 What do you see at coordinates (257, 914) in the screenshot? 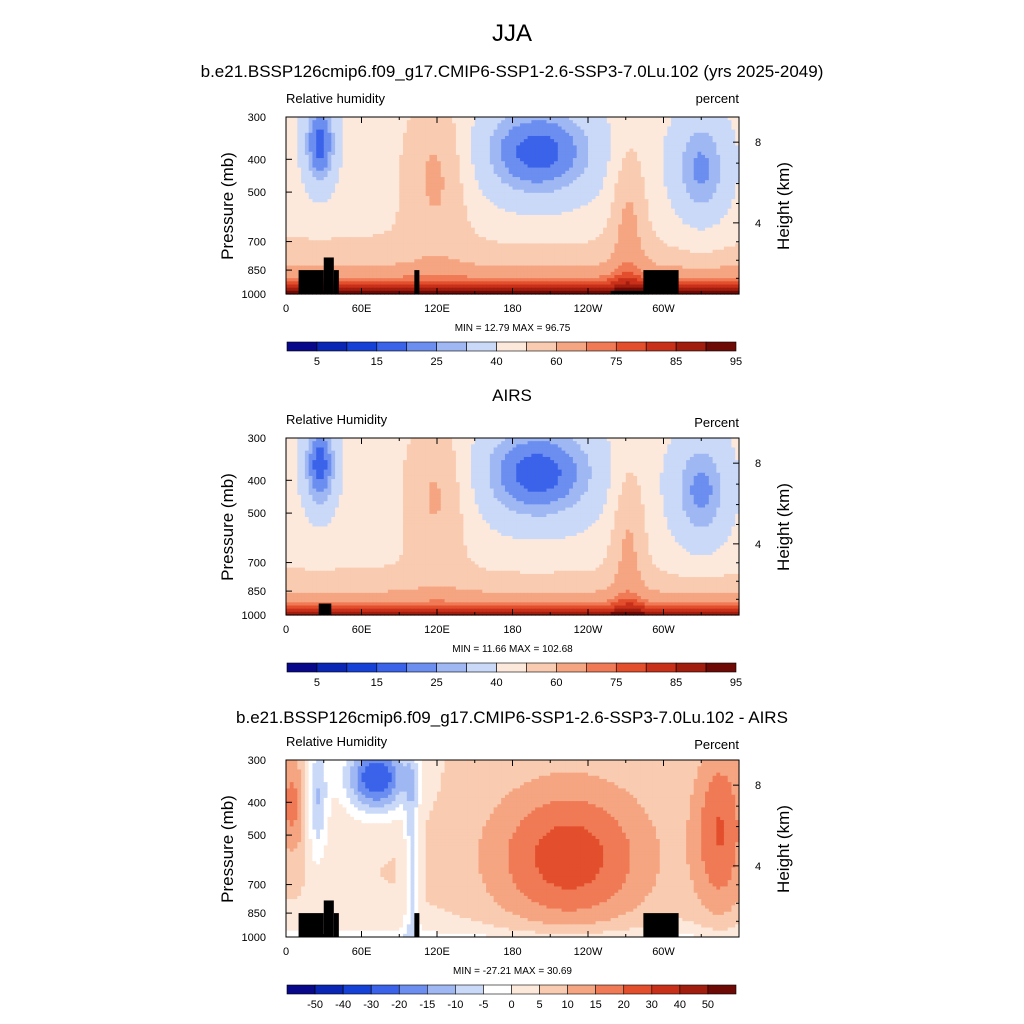
I see `panel-3-y-tick-label: 850` at bounding box center [257, 914].